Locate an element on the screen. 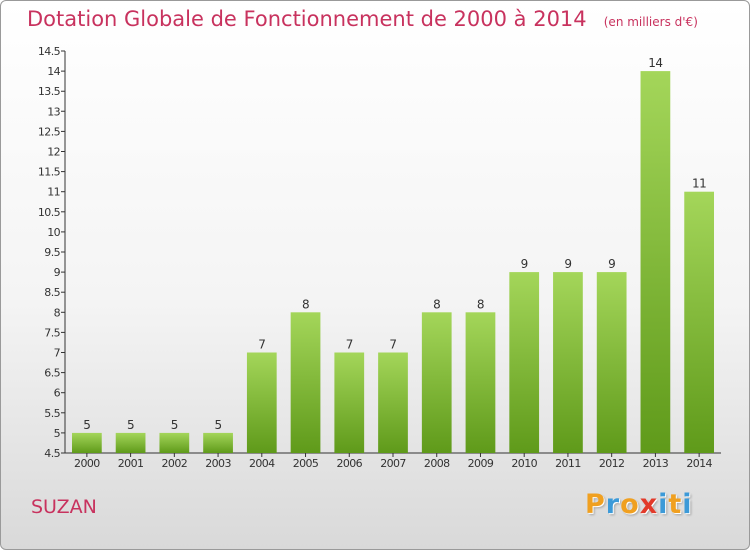  x-tick-label-2012: 2012 is located at coordinates (612, 463).